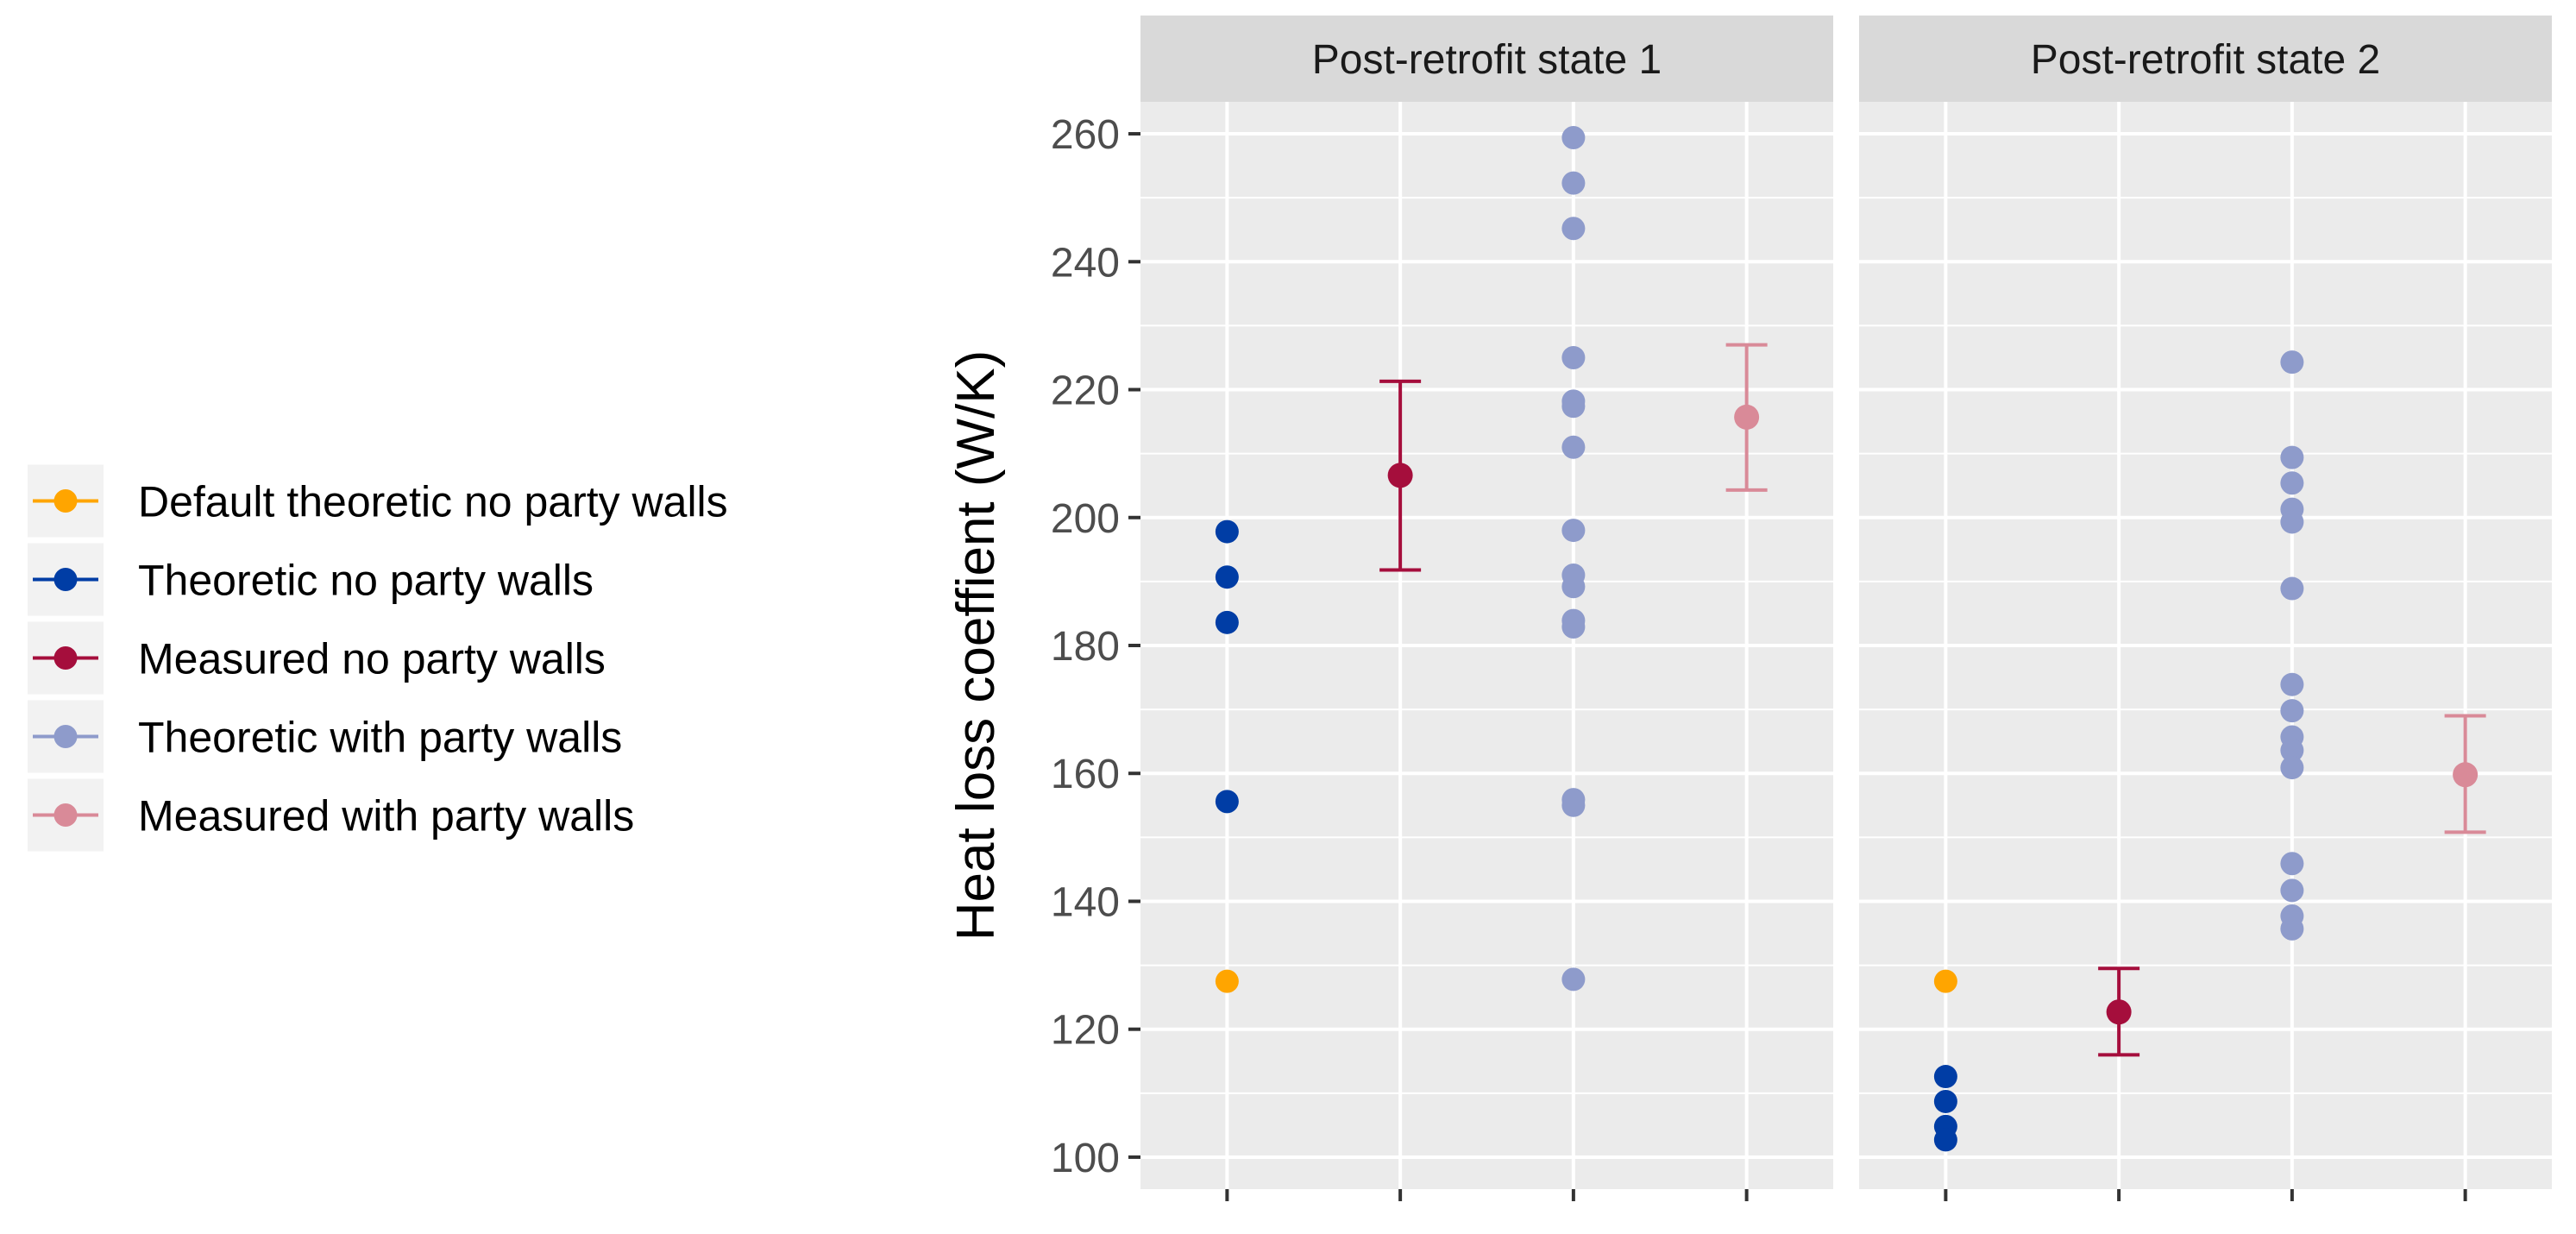  Describe the element at coordinates (386, 816) in the screenshot. I see `legend-label: Measured with party walls` at that location.